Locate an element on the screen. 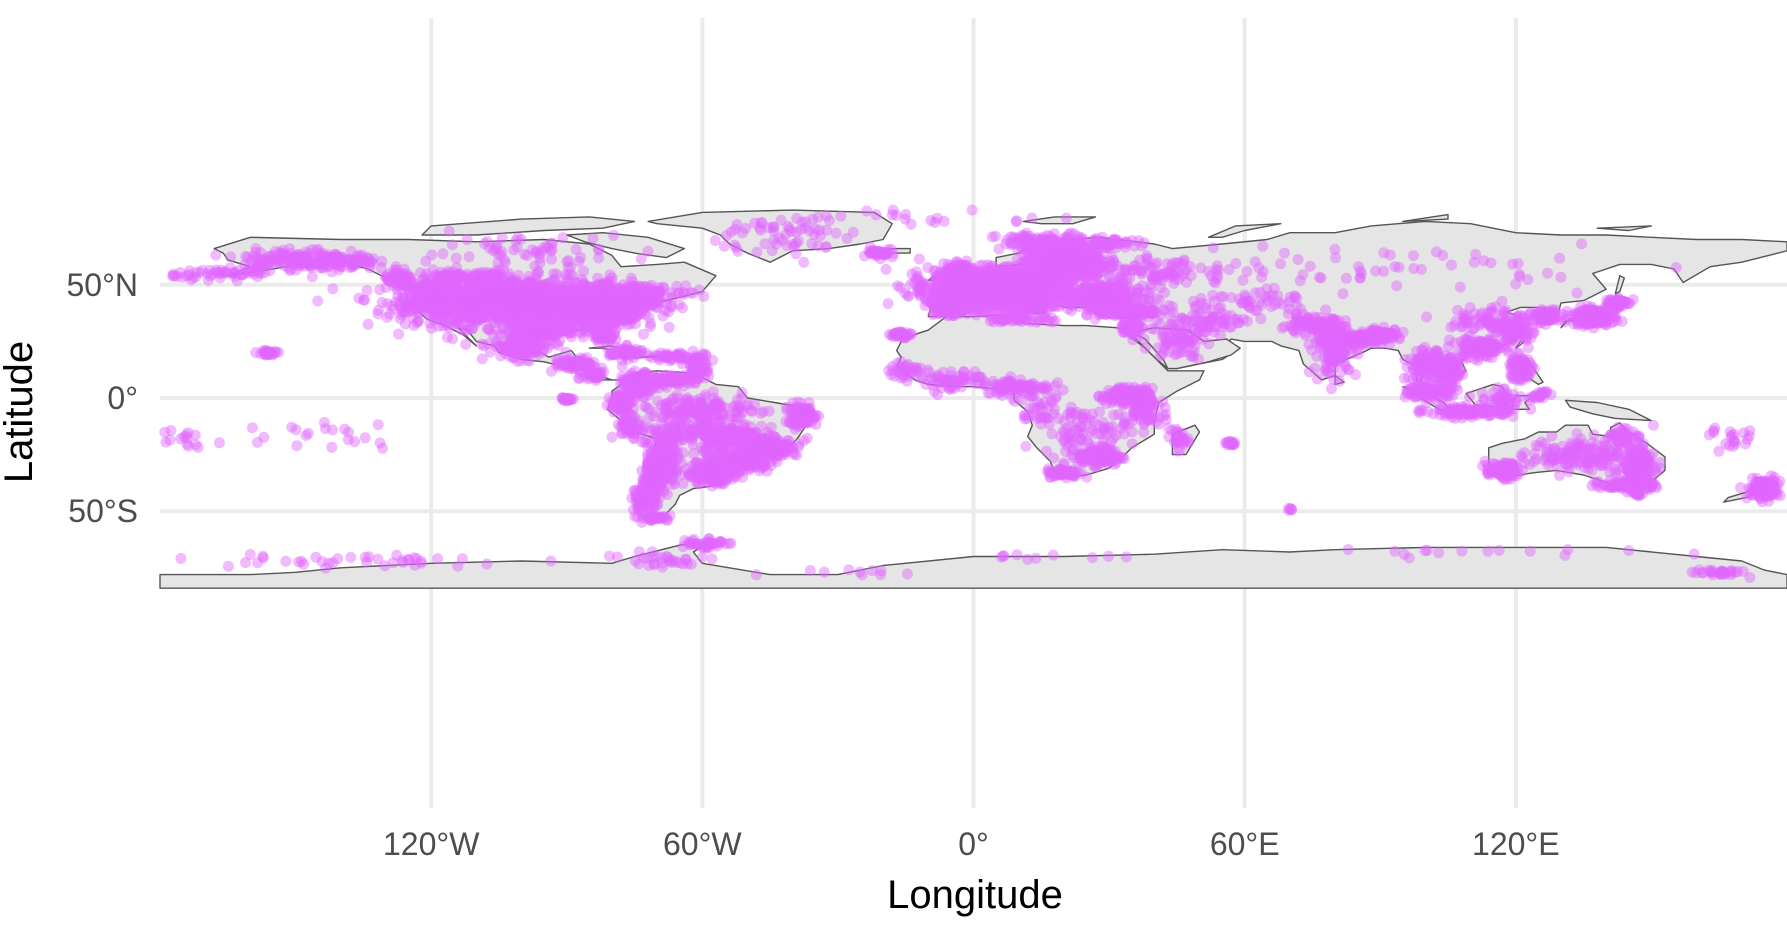 This screenshot has width=1787, height=935. land-new-siberian-islands is located at coordinates (1624, 228).